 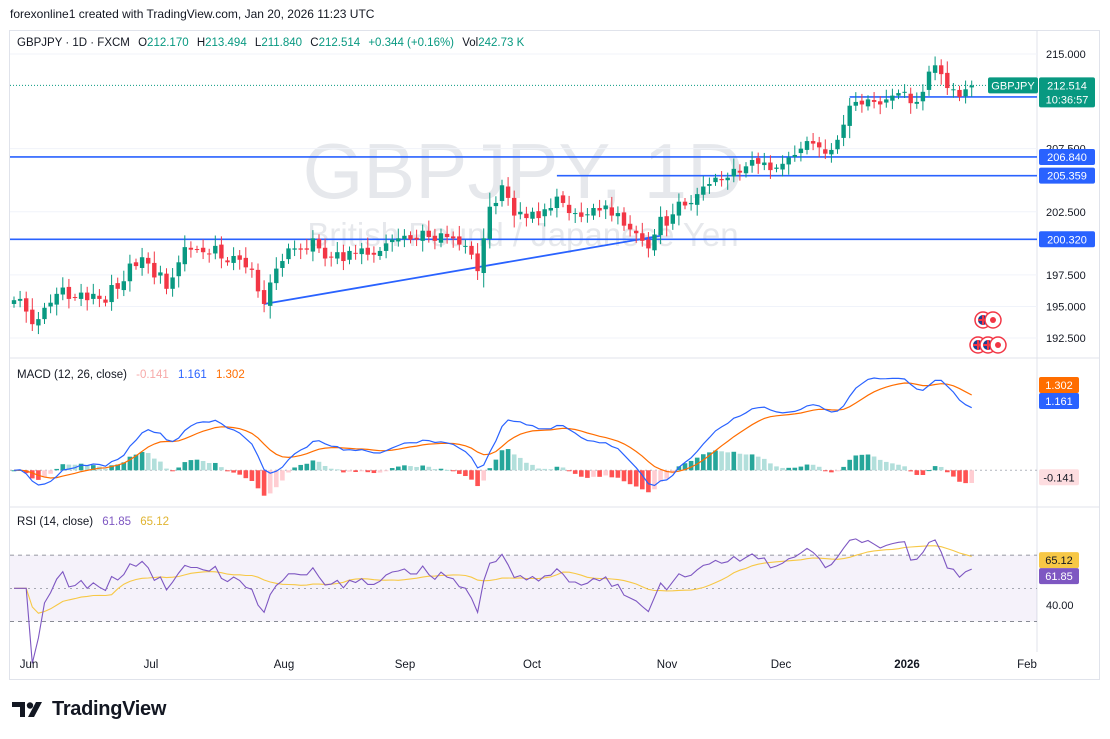 What do you see at coordinates (1059, 402) in the screenshot?
I see `macd-value-badge-label: 1.161` at bounding box center [1059, 402].